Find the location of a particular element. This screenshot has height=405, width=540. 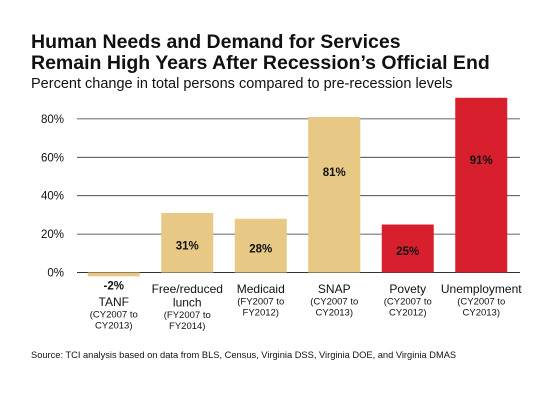

category-label-2-0: Medicaid is located at coordinates (261, 289).